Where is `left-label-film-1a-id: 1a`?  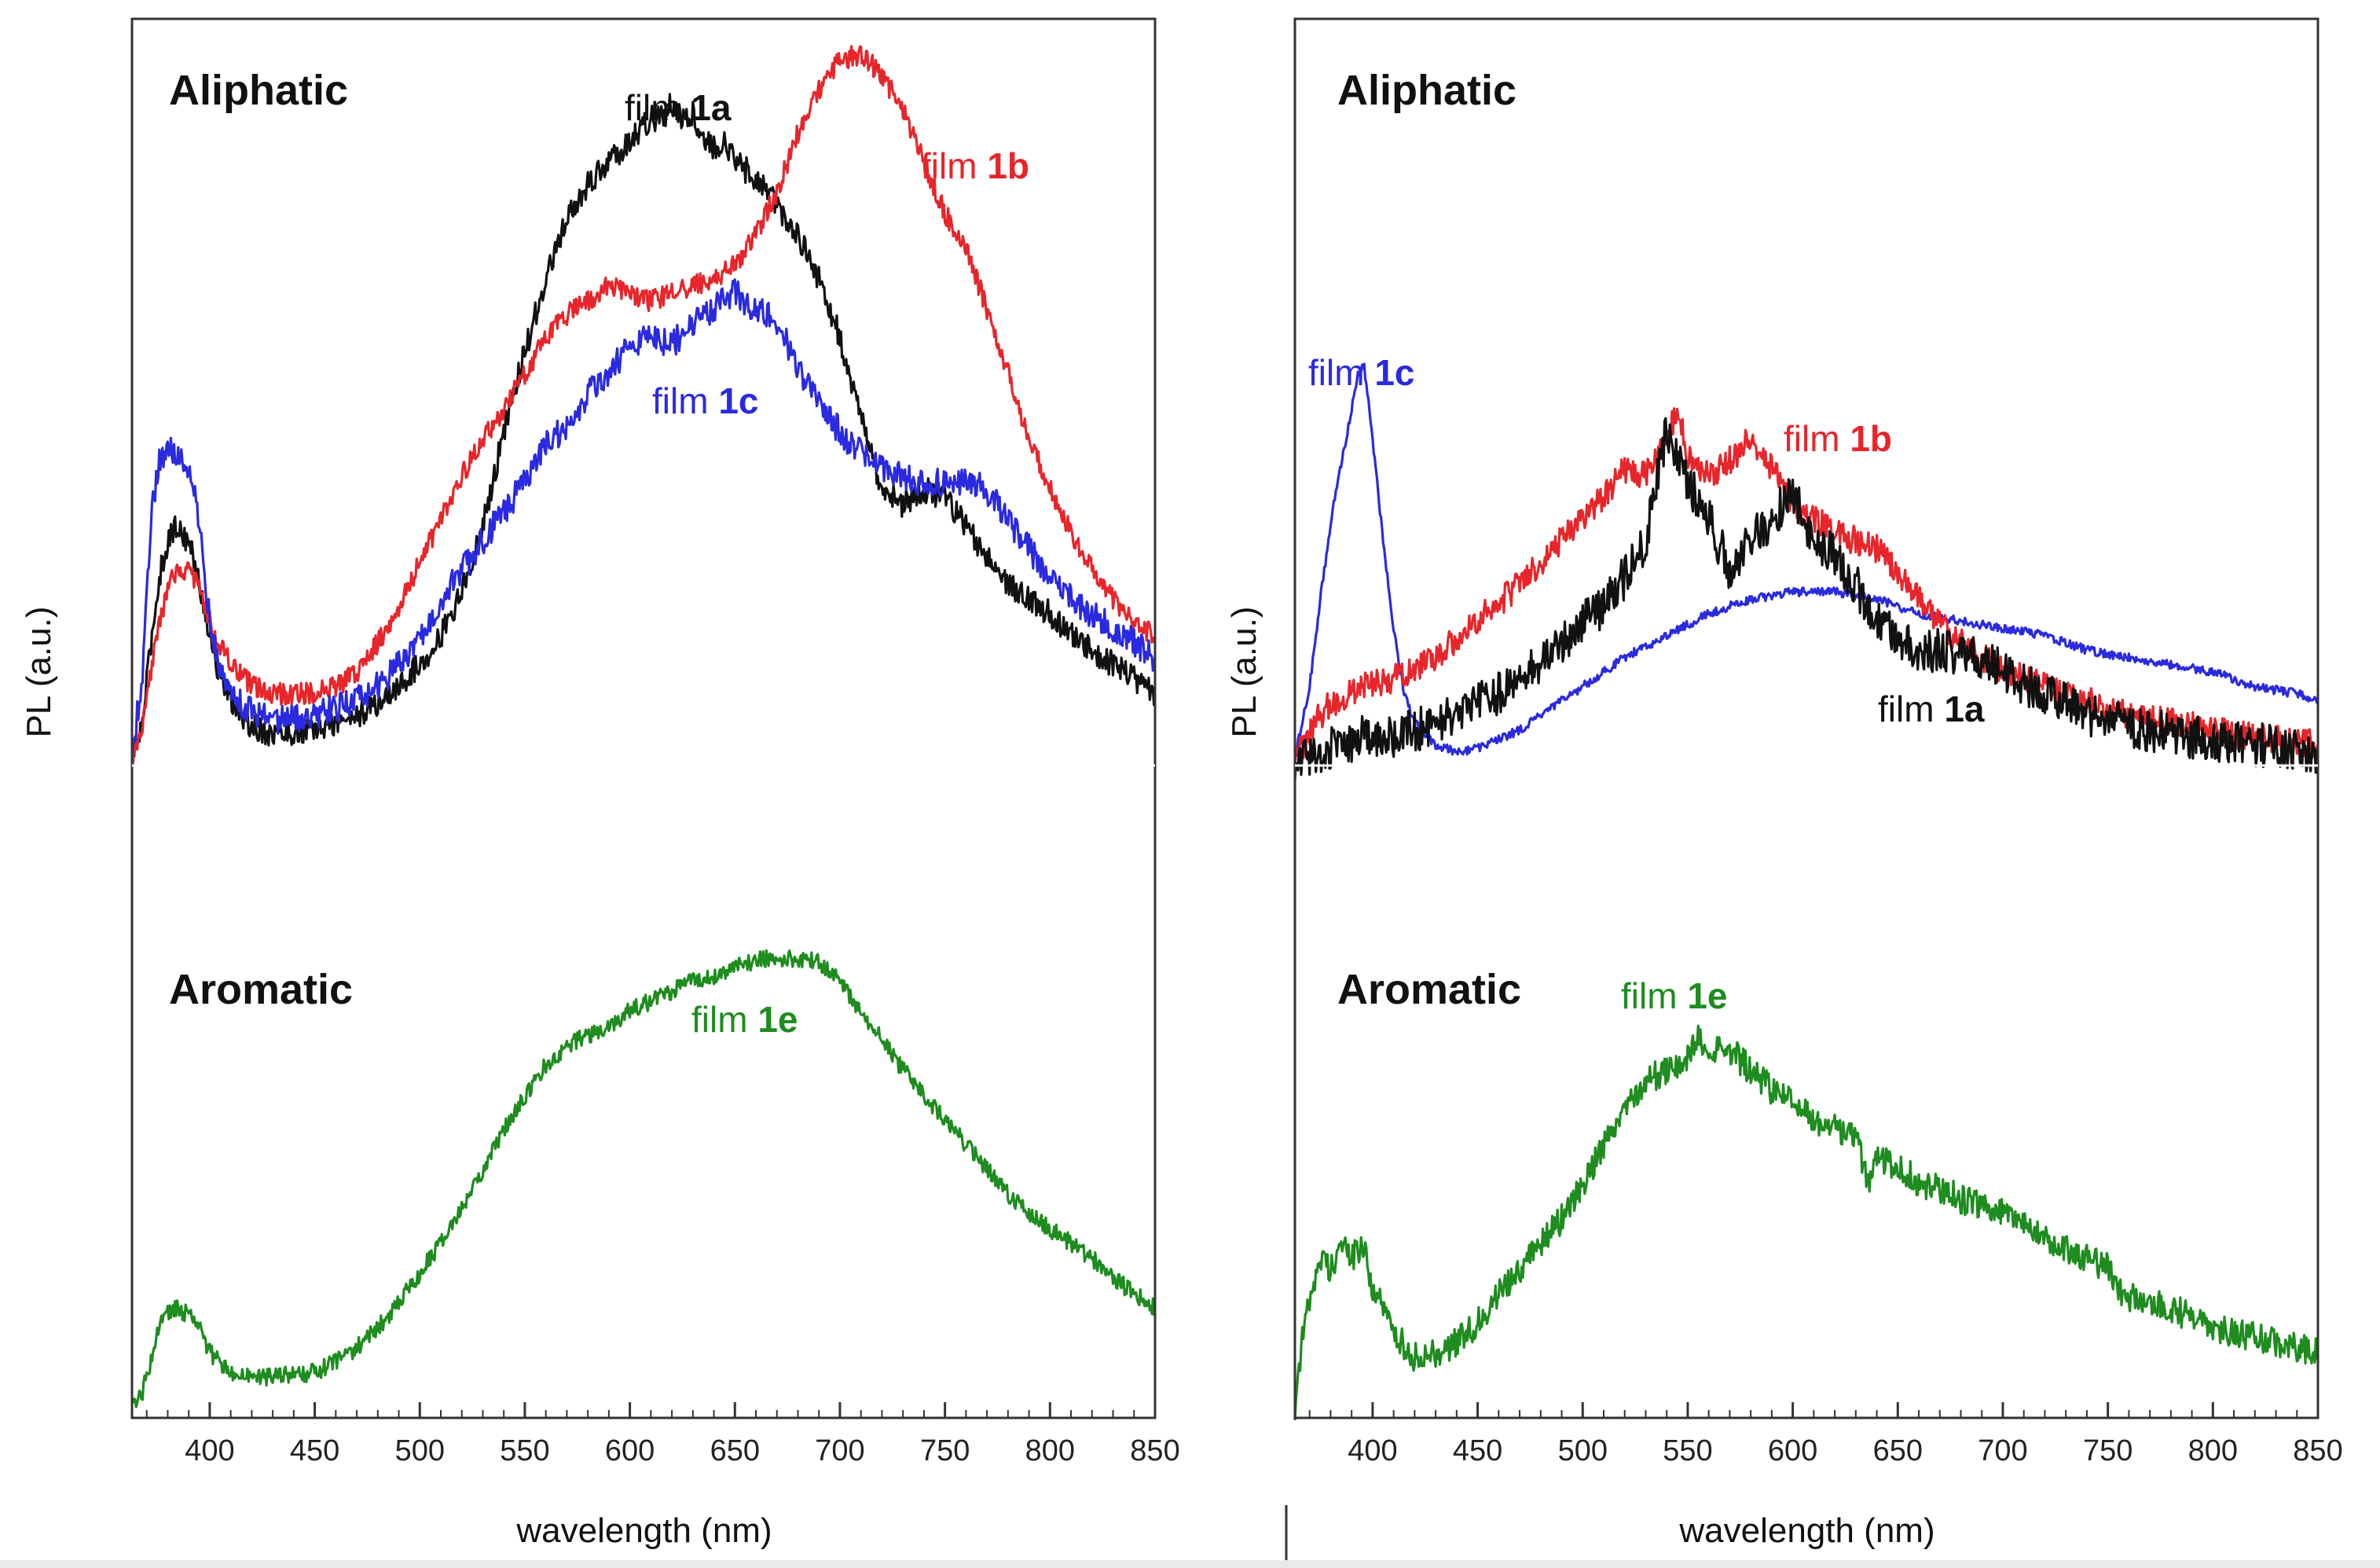 left-label-film-1a-id: 1a is located at coordinates (711, 108).